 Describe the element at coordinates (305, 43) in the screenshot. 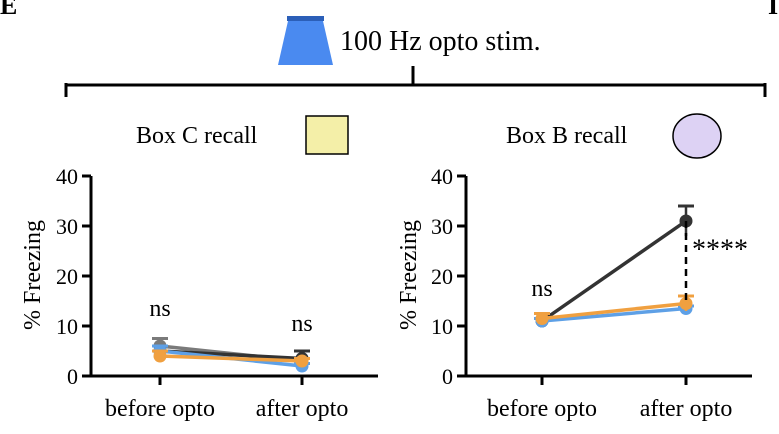

I see `light-cone` at that location.